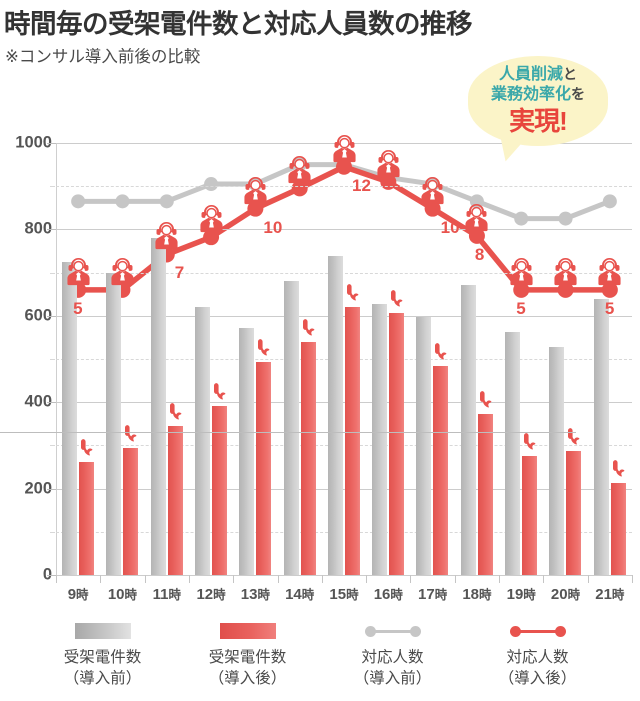 The width and height of the screenshot is (640, 701). I want to click on x-axis-hour: 10, so click(116, 594).